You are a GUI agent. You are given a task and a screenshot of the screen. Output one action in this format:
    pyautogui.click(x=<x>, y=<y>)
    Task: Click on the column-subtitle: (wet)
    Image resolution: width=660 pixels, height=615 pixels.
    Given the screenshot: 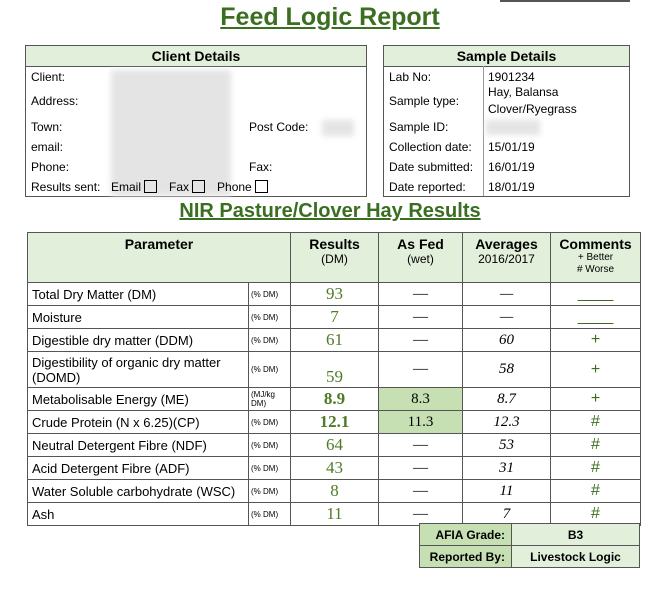 What is the action you would take?
    pyautogui.click(x=420, y=259)
    